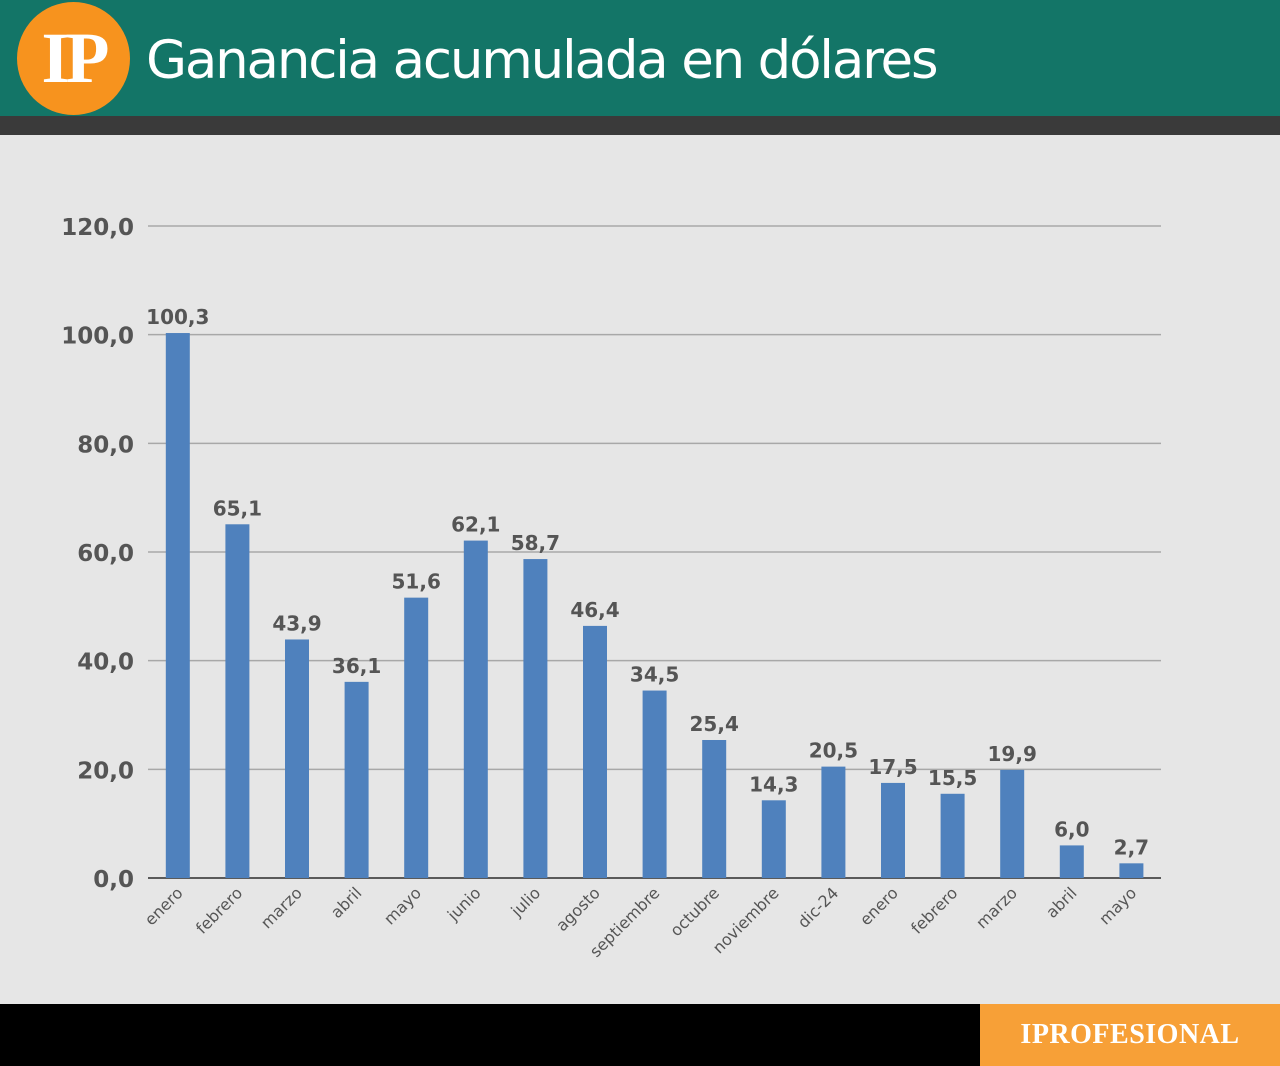  Describe the element at coordinates (416, 582) in the screenshot. I see `data-label: 51,6` at that location.